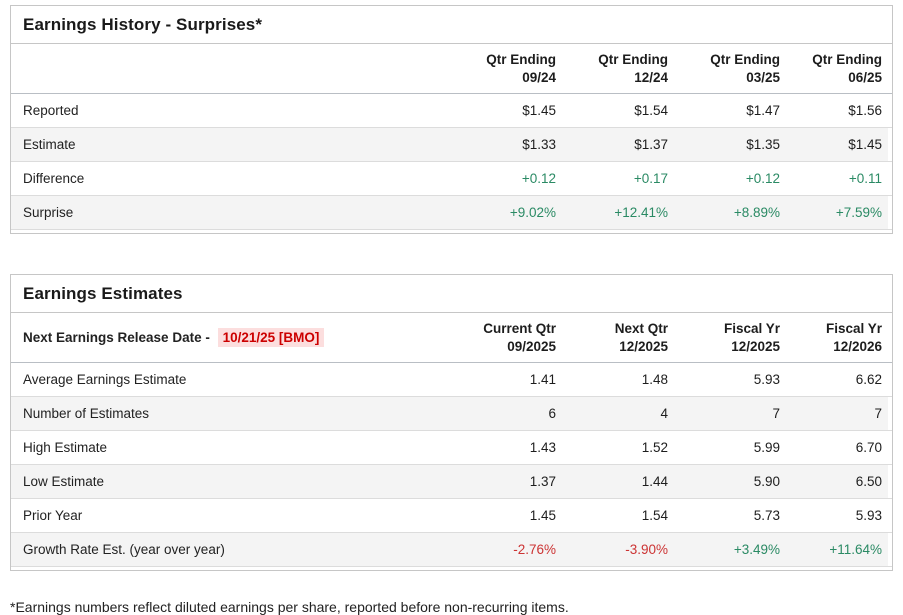  What do you see at coordinates (451, 179) in the screenshot?
I see `table-row: Difference +0.12 +0.17 +0.12 +0.11` at bounding box center [451, 179].